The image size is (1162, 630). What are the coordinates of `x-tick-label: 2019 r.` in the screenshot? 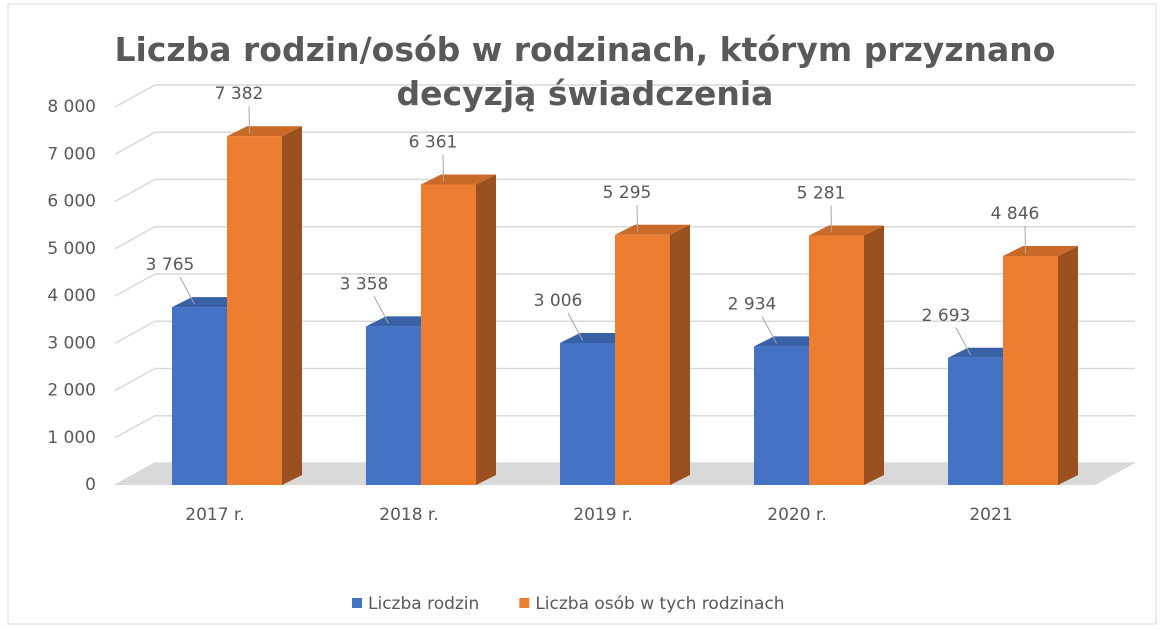 It's located at (603, 515).